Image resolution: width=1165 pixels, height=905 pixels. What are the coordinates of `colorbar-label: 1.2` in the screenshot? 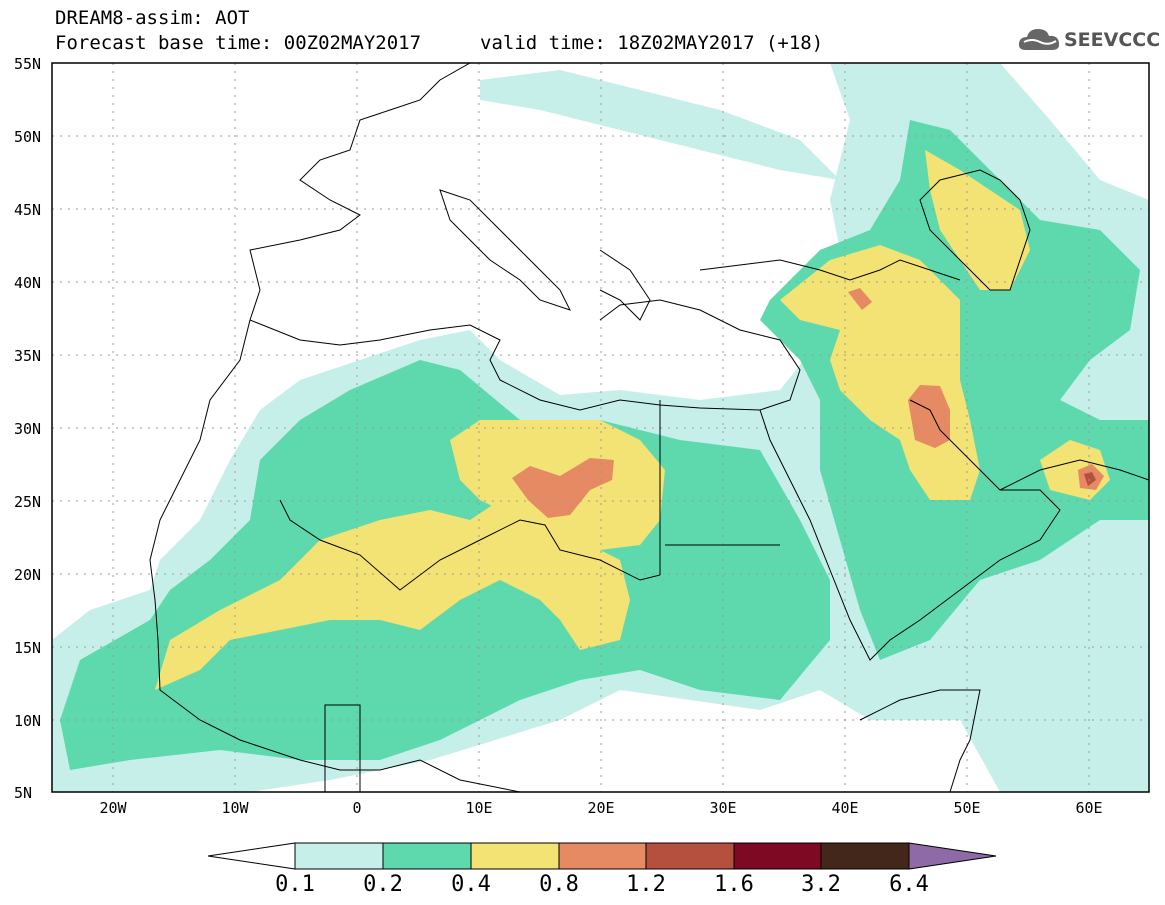 It's located at (646, 884).